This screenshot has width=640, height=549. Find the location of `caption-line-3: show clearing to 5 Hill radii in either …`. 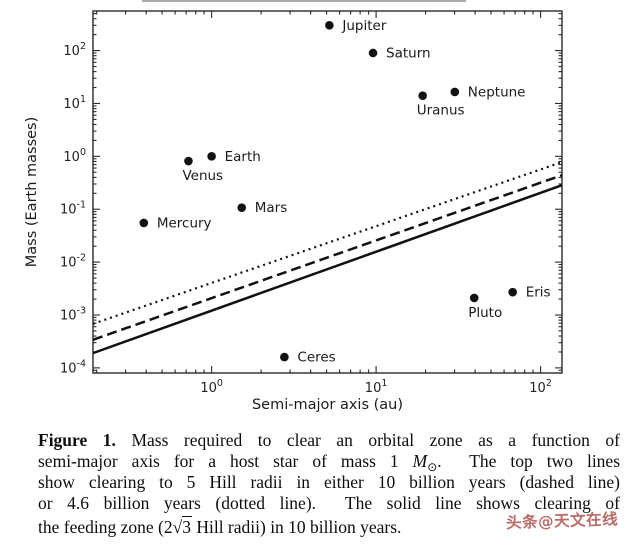

caption-line-3: show clearing to 5 Hill radii in either … is located at coordinates (329, 482).